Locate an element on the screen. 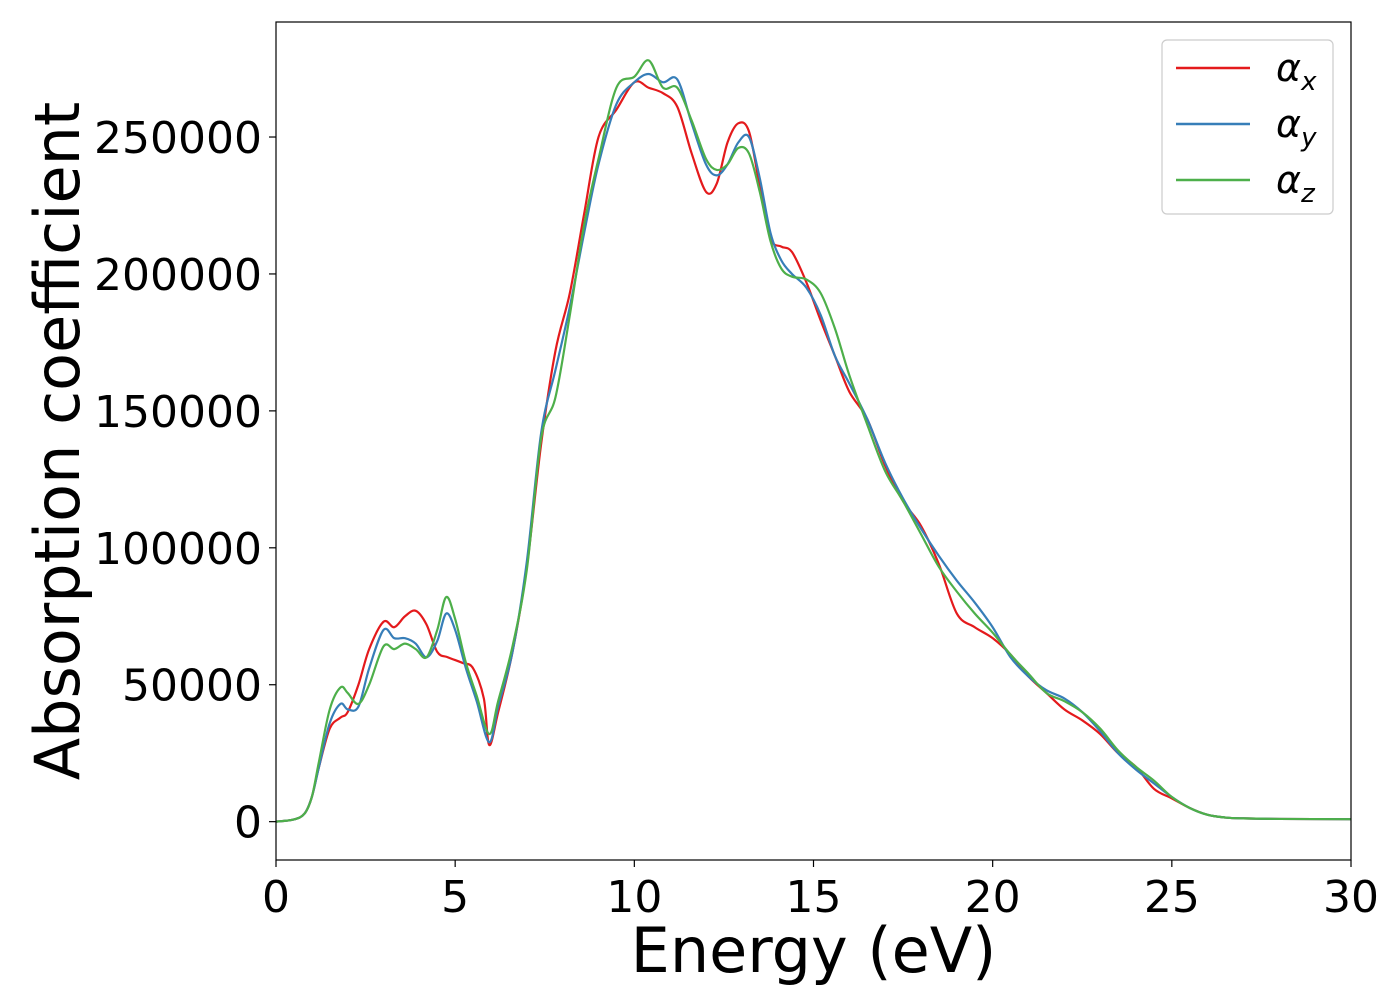 Image resolution: width=1400 pixels, height=1000 pixels. y-tick-label: 100000 is located at coordinates (178, 549).